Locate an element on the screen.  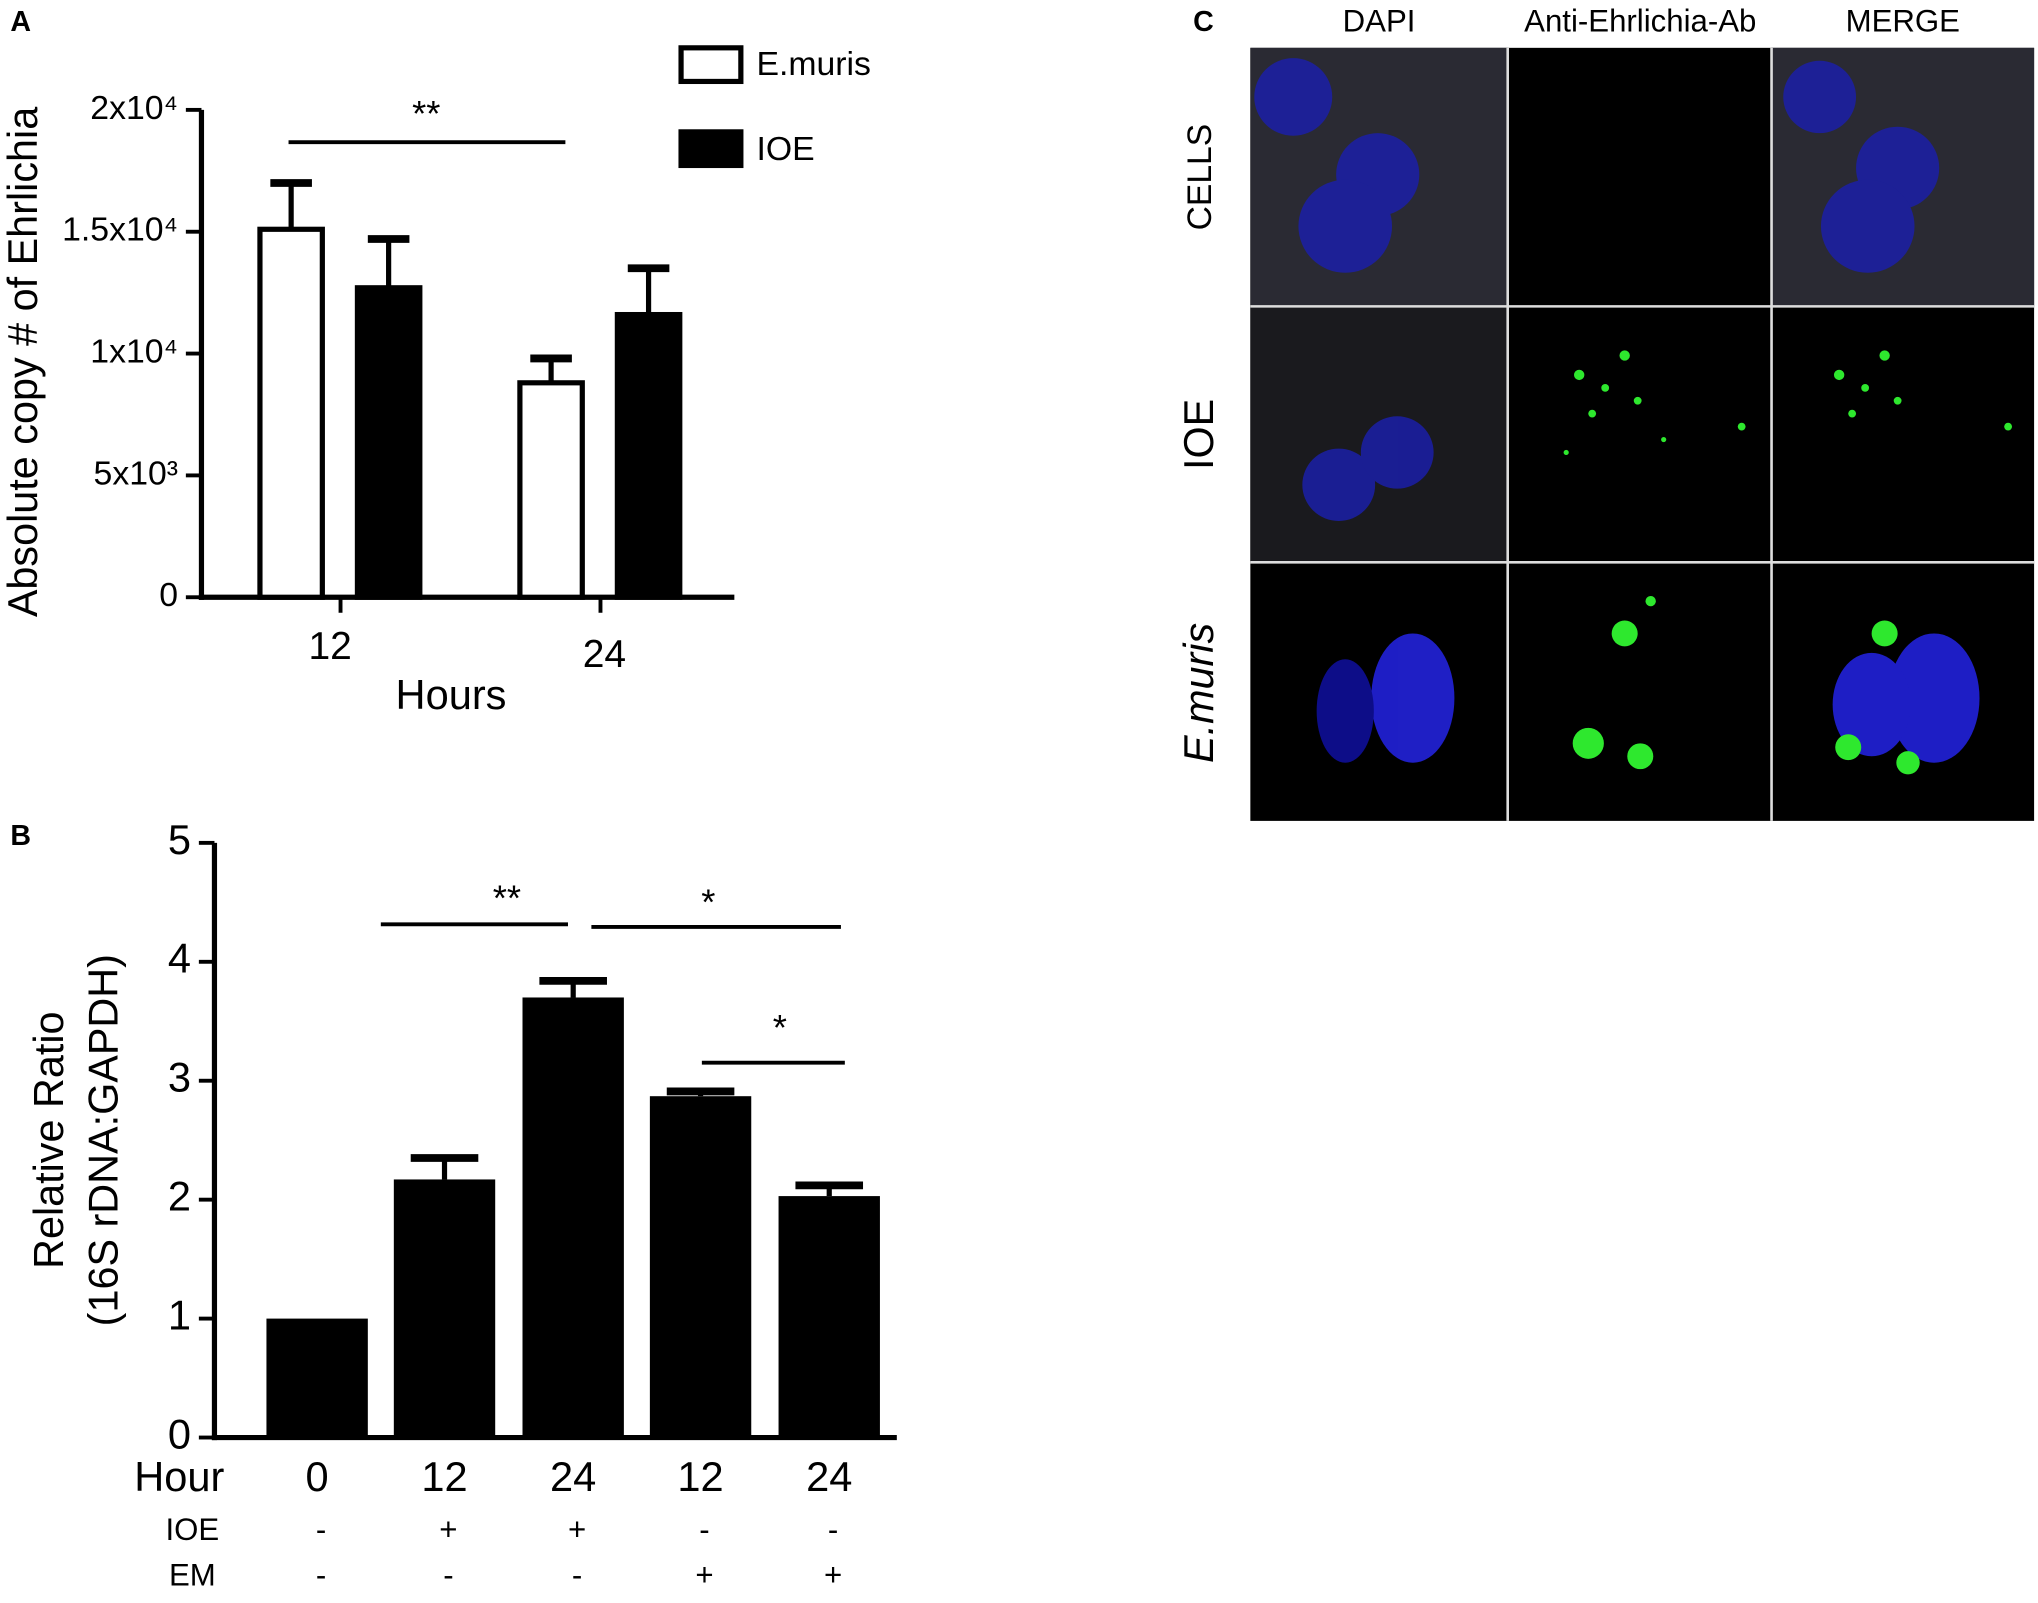
y-tick-label: 1x10⁴ is located at coordinates (134, 352).